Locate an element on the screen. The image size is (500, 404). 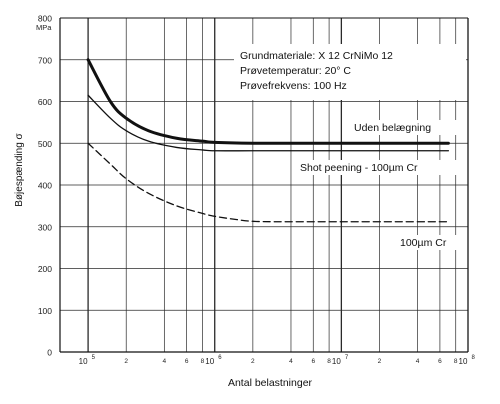
info-box-line: Prøvetemperatur: 20° C is located at coordinates (295, 71).